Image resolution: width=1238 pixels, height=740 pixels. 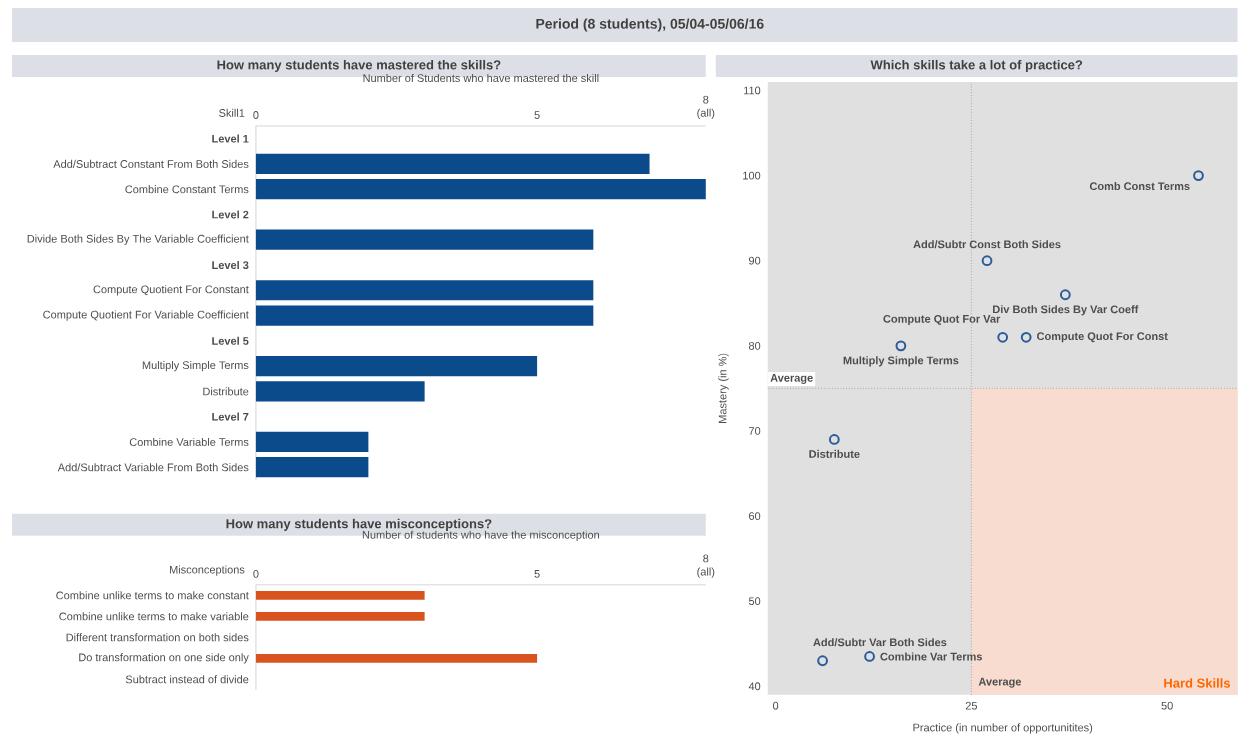 I want to click on x-tick-label: 25, so click(x=971, y=705).